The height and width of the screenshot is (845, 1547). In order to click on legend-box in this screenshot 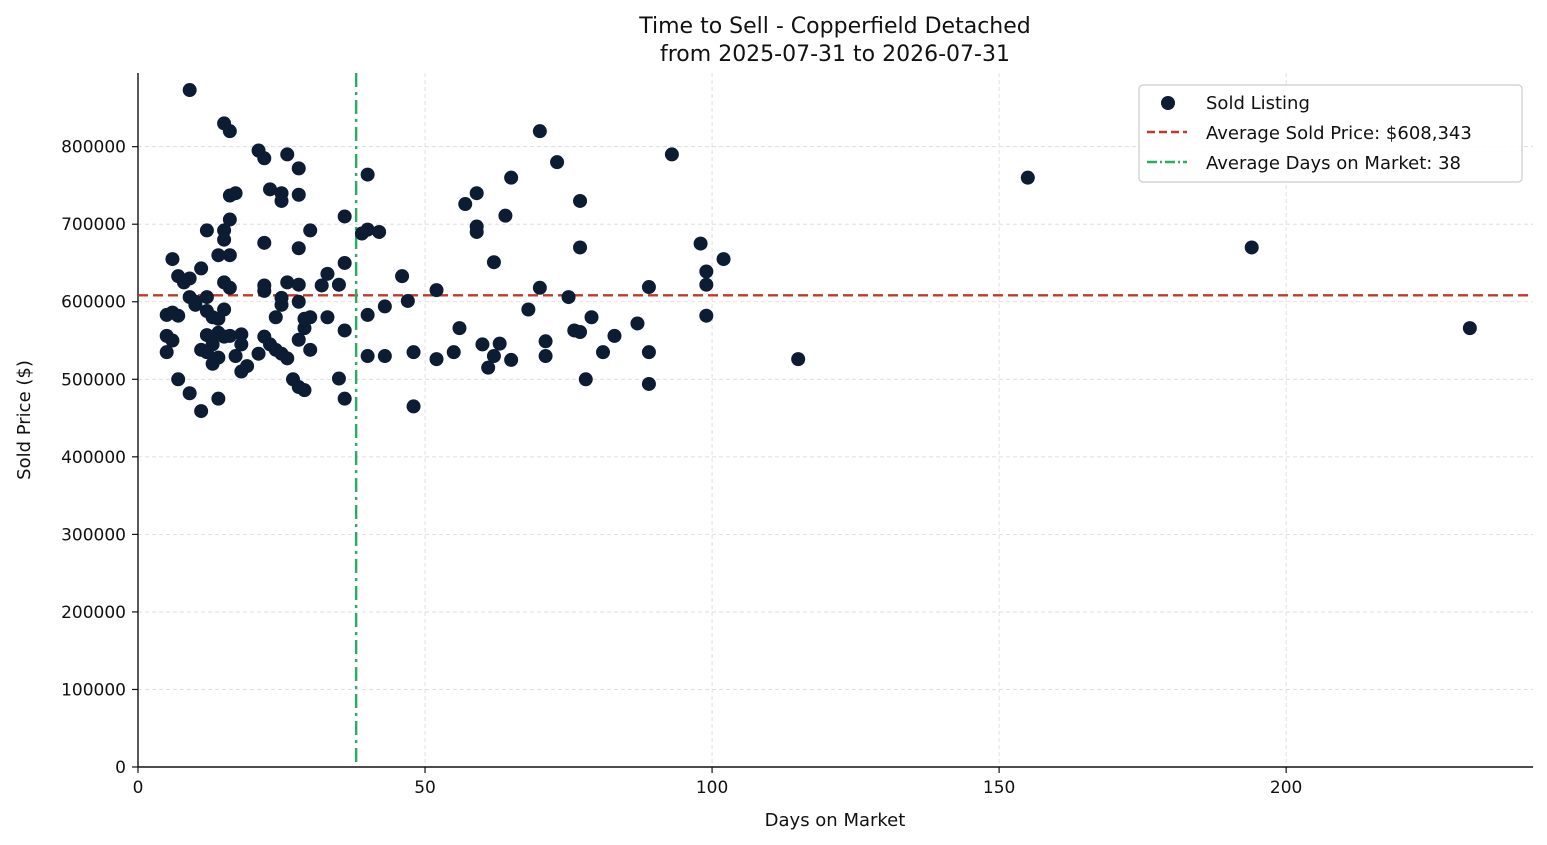, I will do `click(1330, 133)`.